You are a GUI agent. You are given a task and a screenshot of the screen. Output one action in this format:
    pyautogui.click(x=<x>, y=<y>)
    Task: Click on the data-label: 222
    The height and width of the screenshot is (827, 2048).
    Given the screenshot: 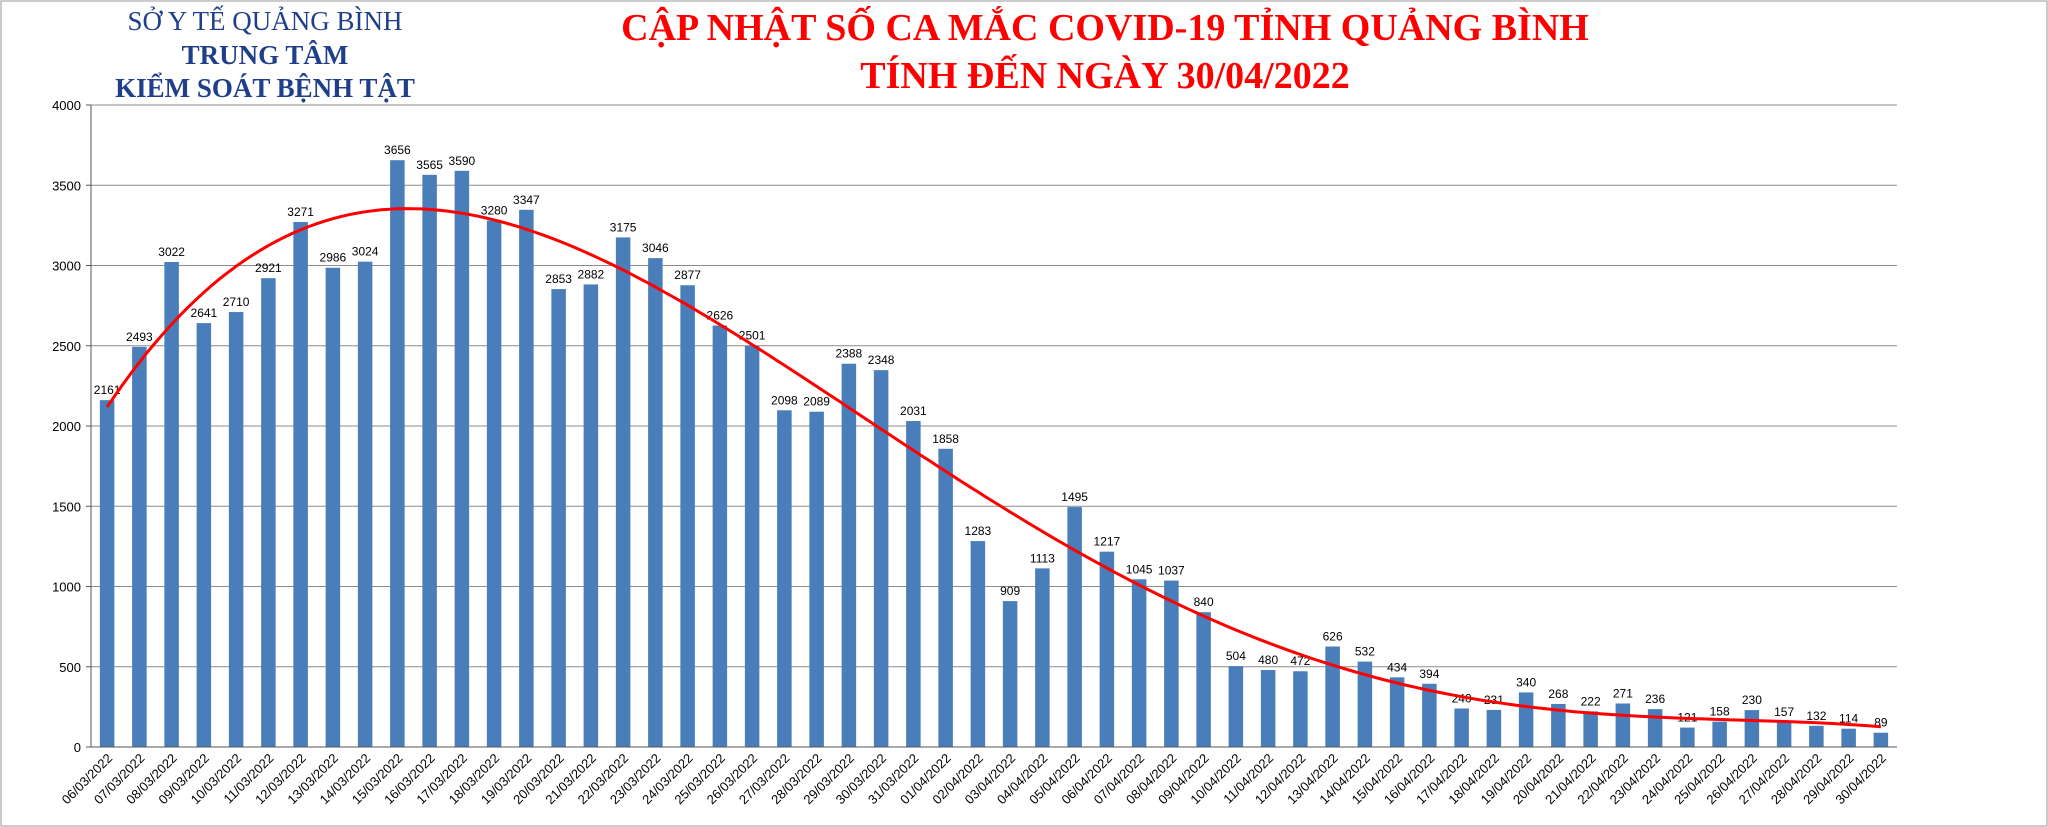 What is the action you would take?
    pyautogui.click(x=1591, y=701)
    